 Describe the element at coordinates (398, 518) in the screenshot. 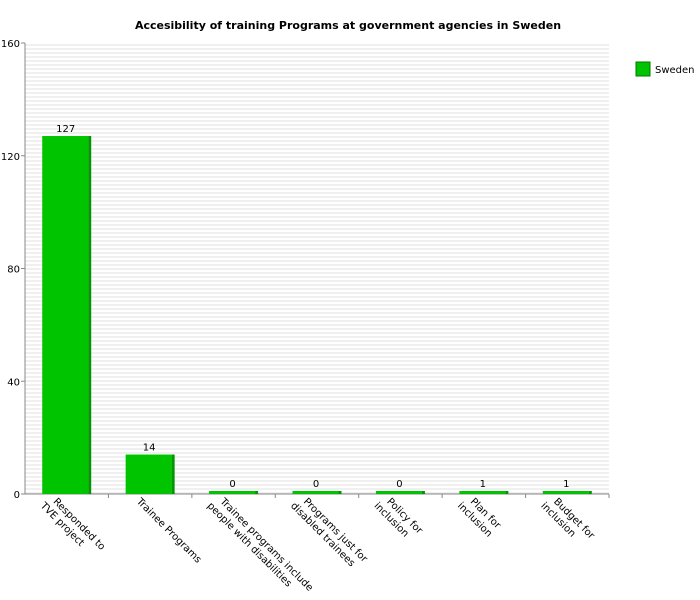

I see `category-label: Policy forinclusion` at that location.